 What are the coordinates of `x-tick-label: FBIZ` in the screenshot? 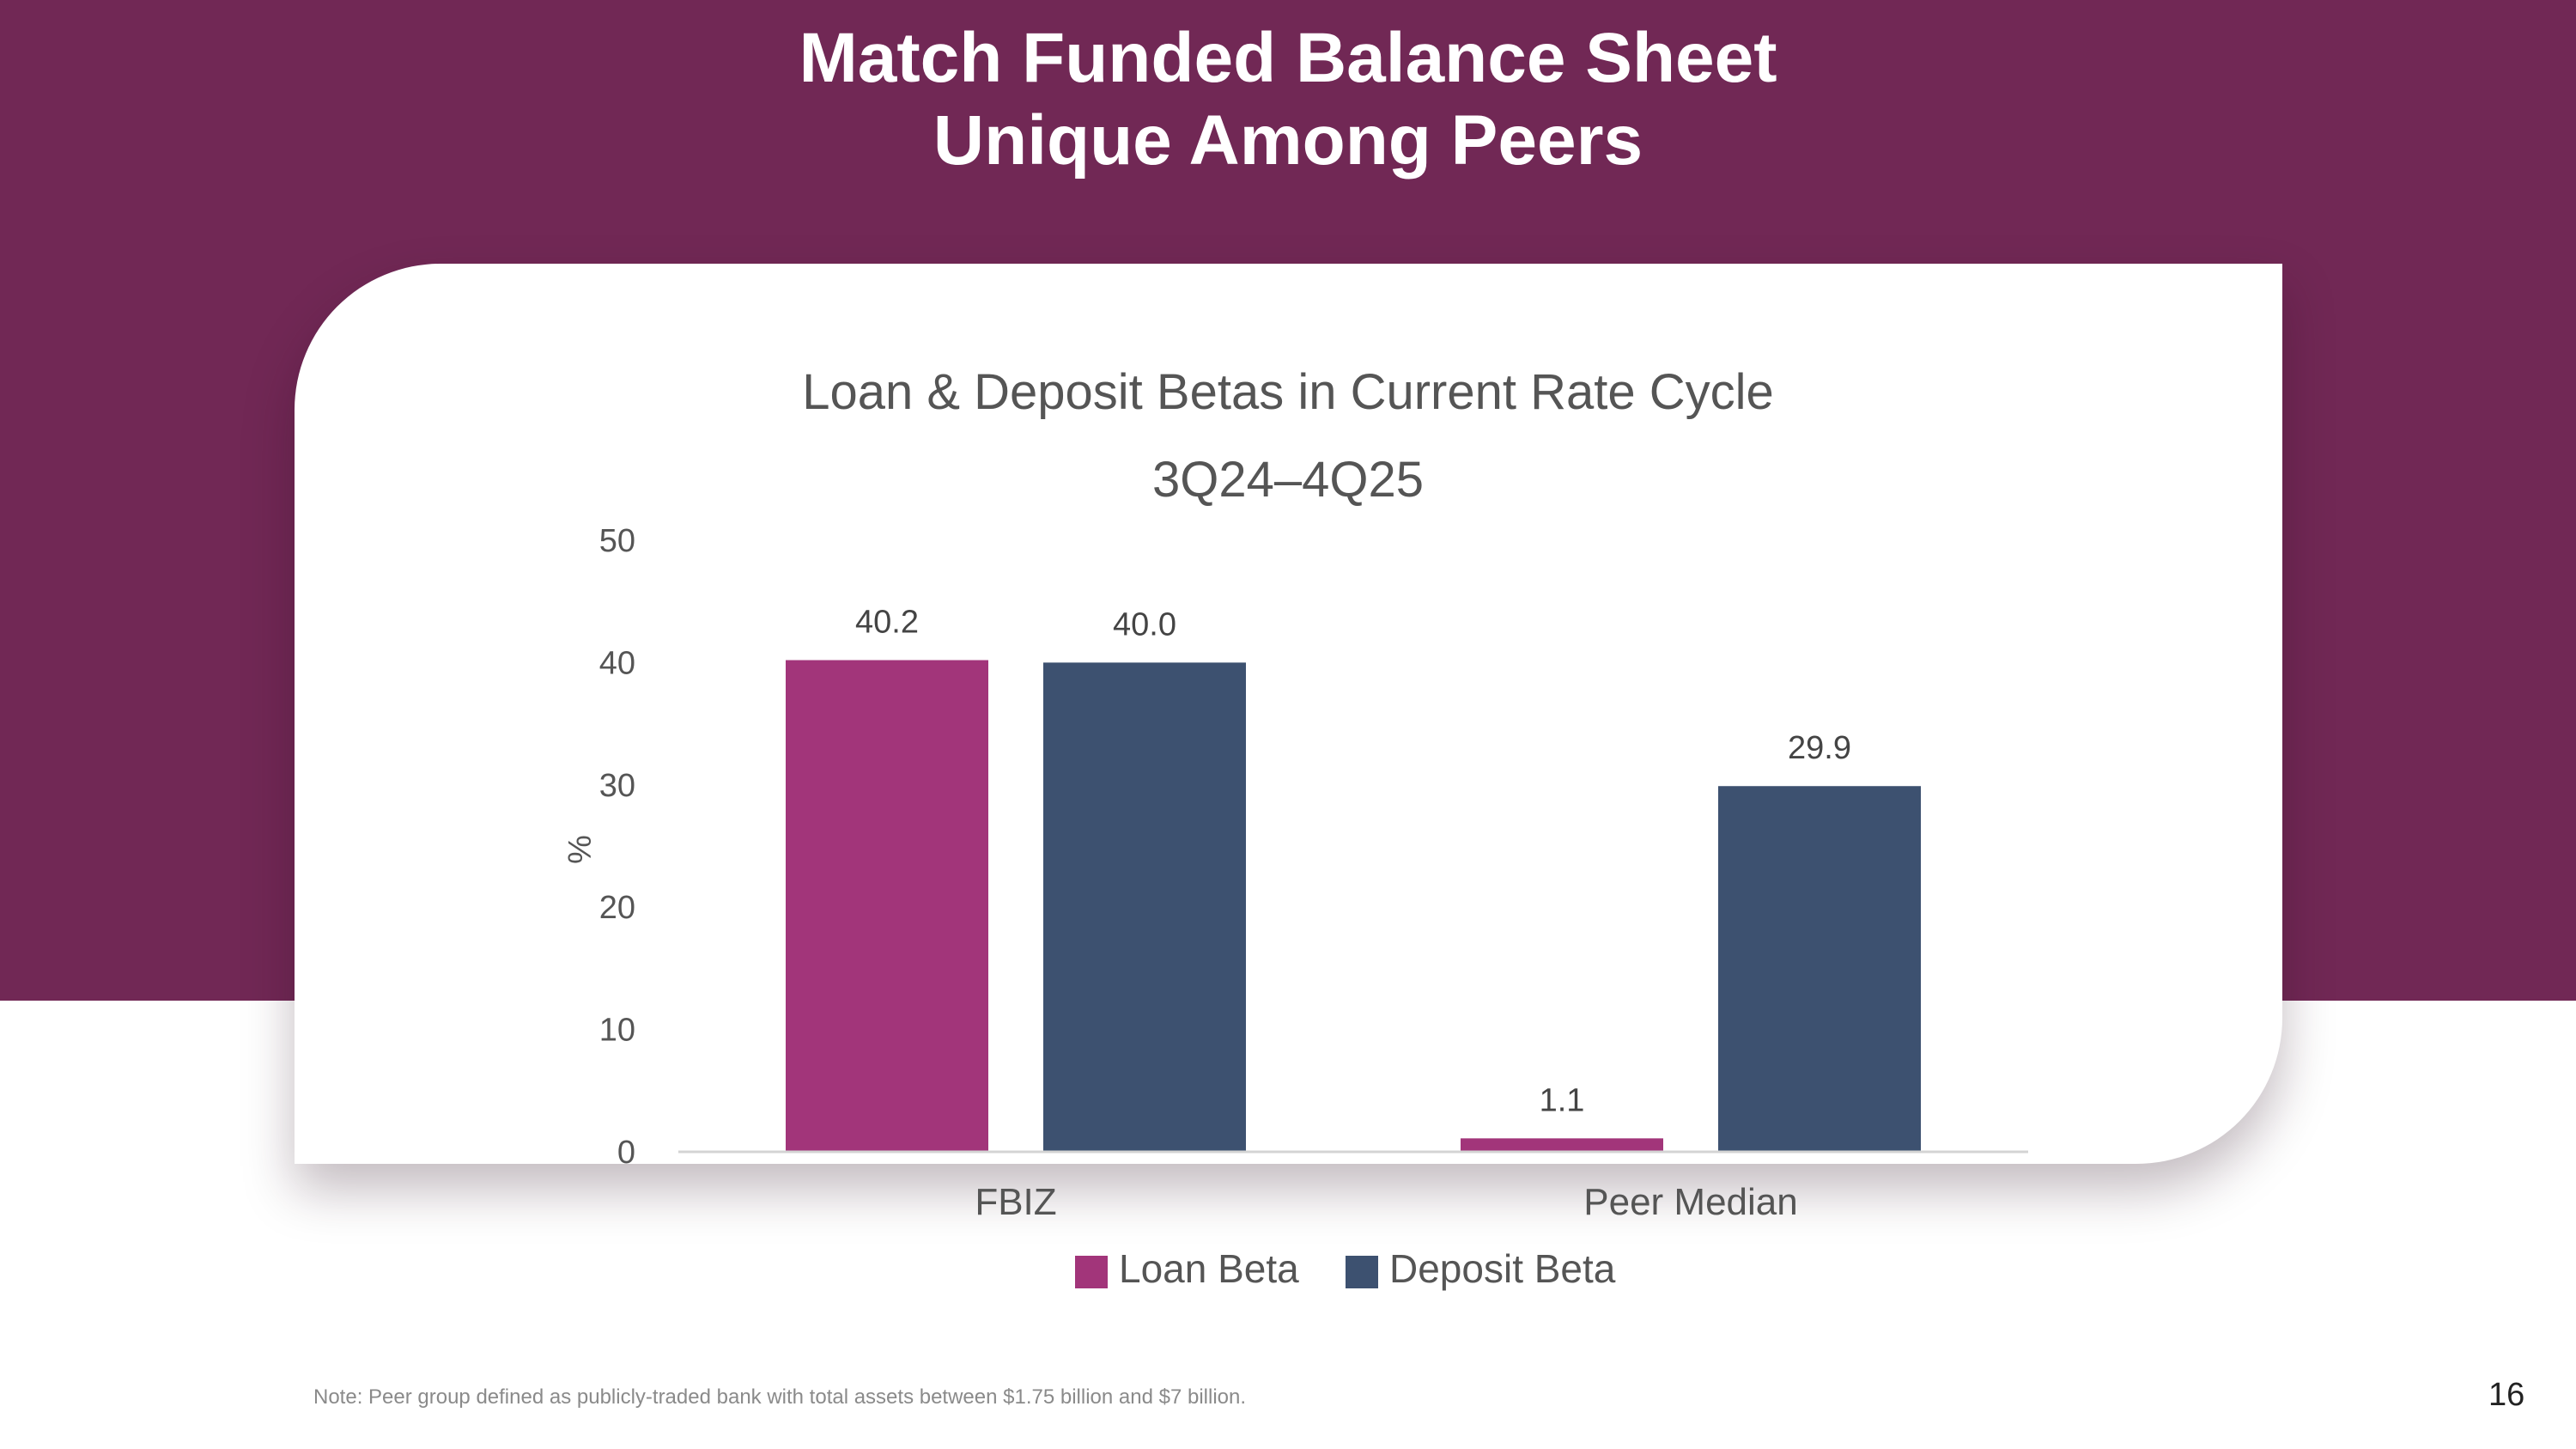 It's located at (1016, 1202).